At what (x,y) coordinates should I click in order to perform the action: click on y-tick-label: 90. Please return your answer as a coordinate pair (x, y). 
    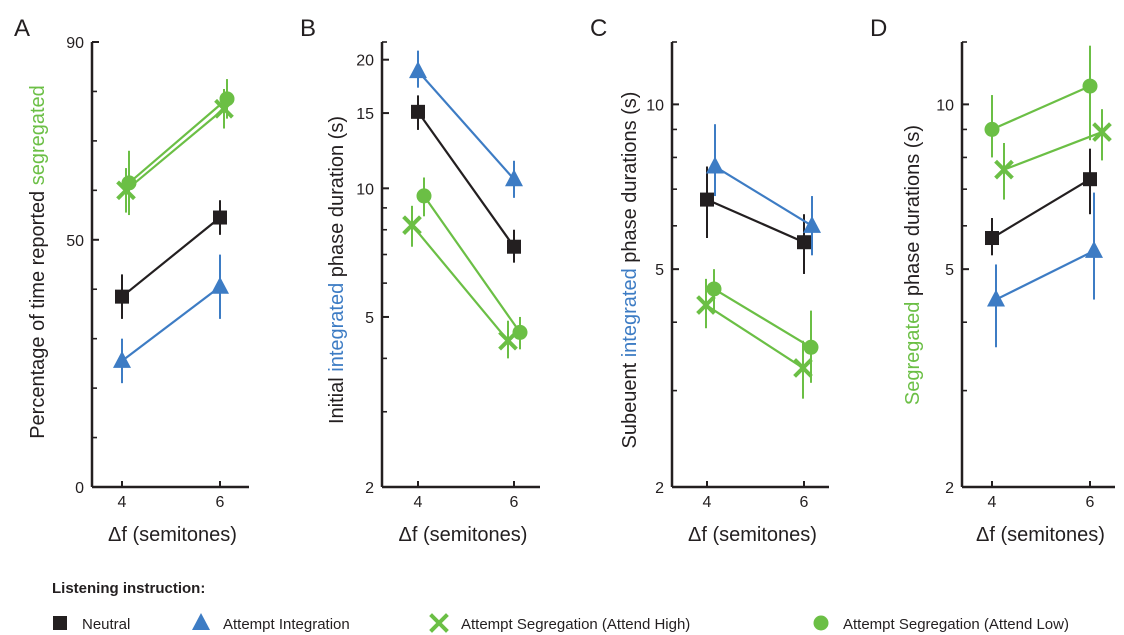
    Looking at the image, I should click on (75, 43).